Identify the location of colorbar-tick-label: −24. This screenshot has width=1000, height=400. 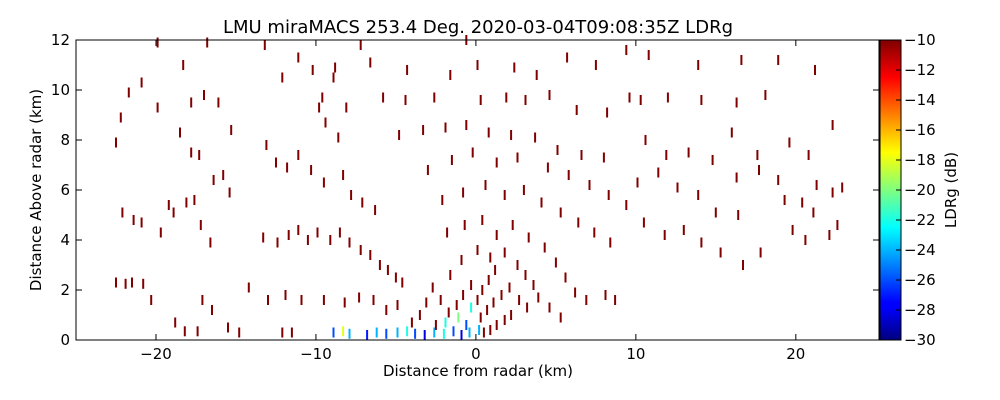
(920, 250).